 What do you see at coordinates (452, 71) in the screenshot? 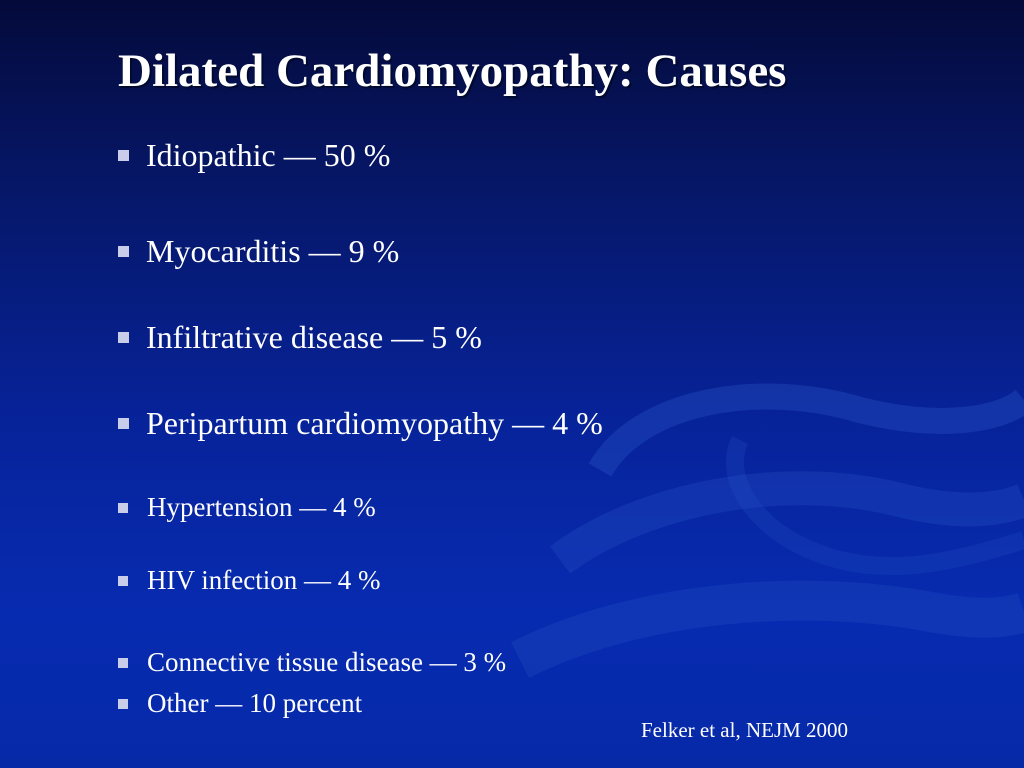
I see `slide-title: Dilated Cardiomyopathy: Causes` at bounding box center [452, 71].